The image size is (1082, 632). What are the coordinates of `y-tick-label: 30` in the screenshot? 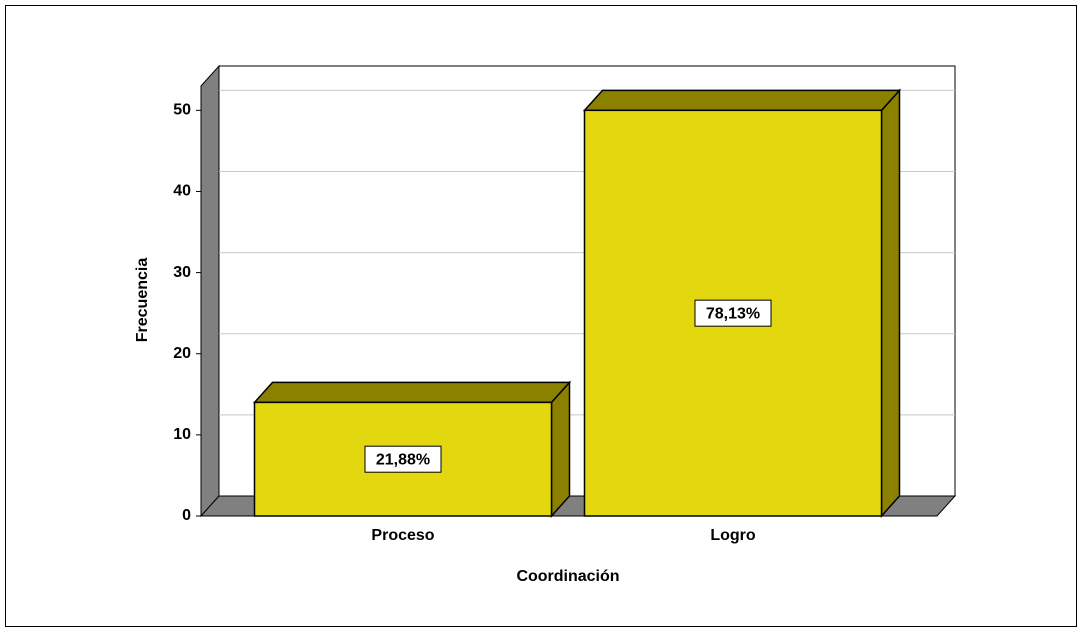 It's located at (182, 272).